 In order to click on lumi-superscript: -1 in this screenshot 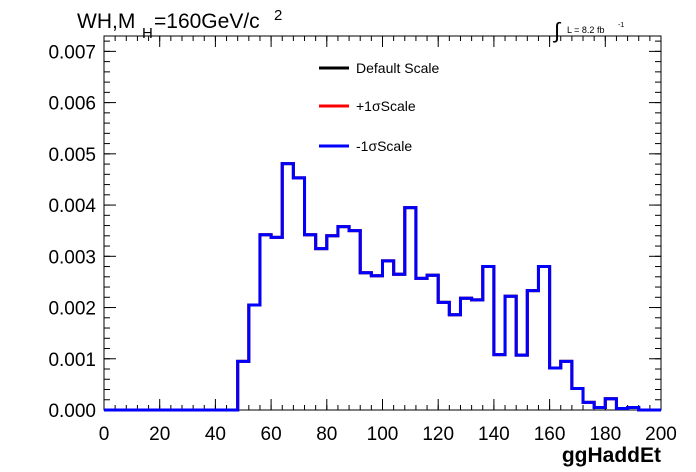, I will do `click(621, 25)`.